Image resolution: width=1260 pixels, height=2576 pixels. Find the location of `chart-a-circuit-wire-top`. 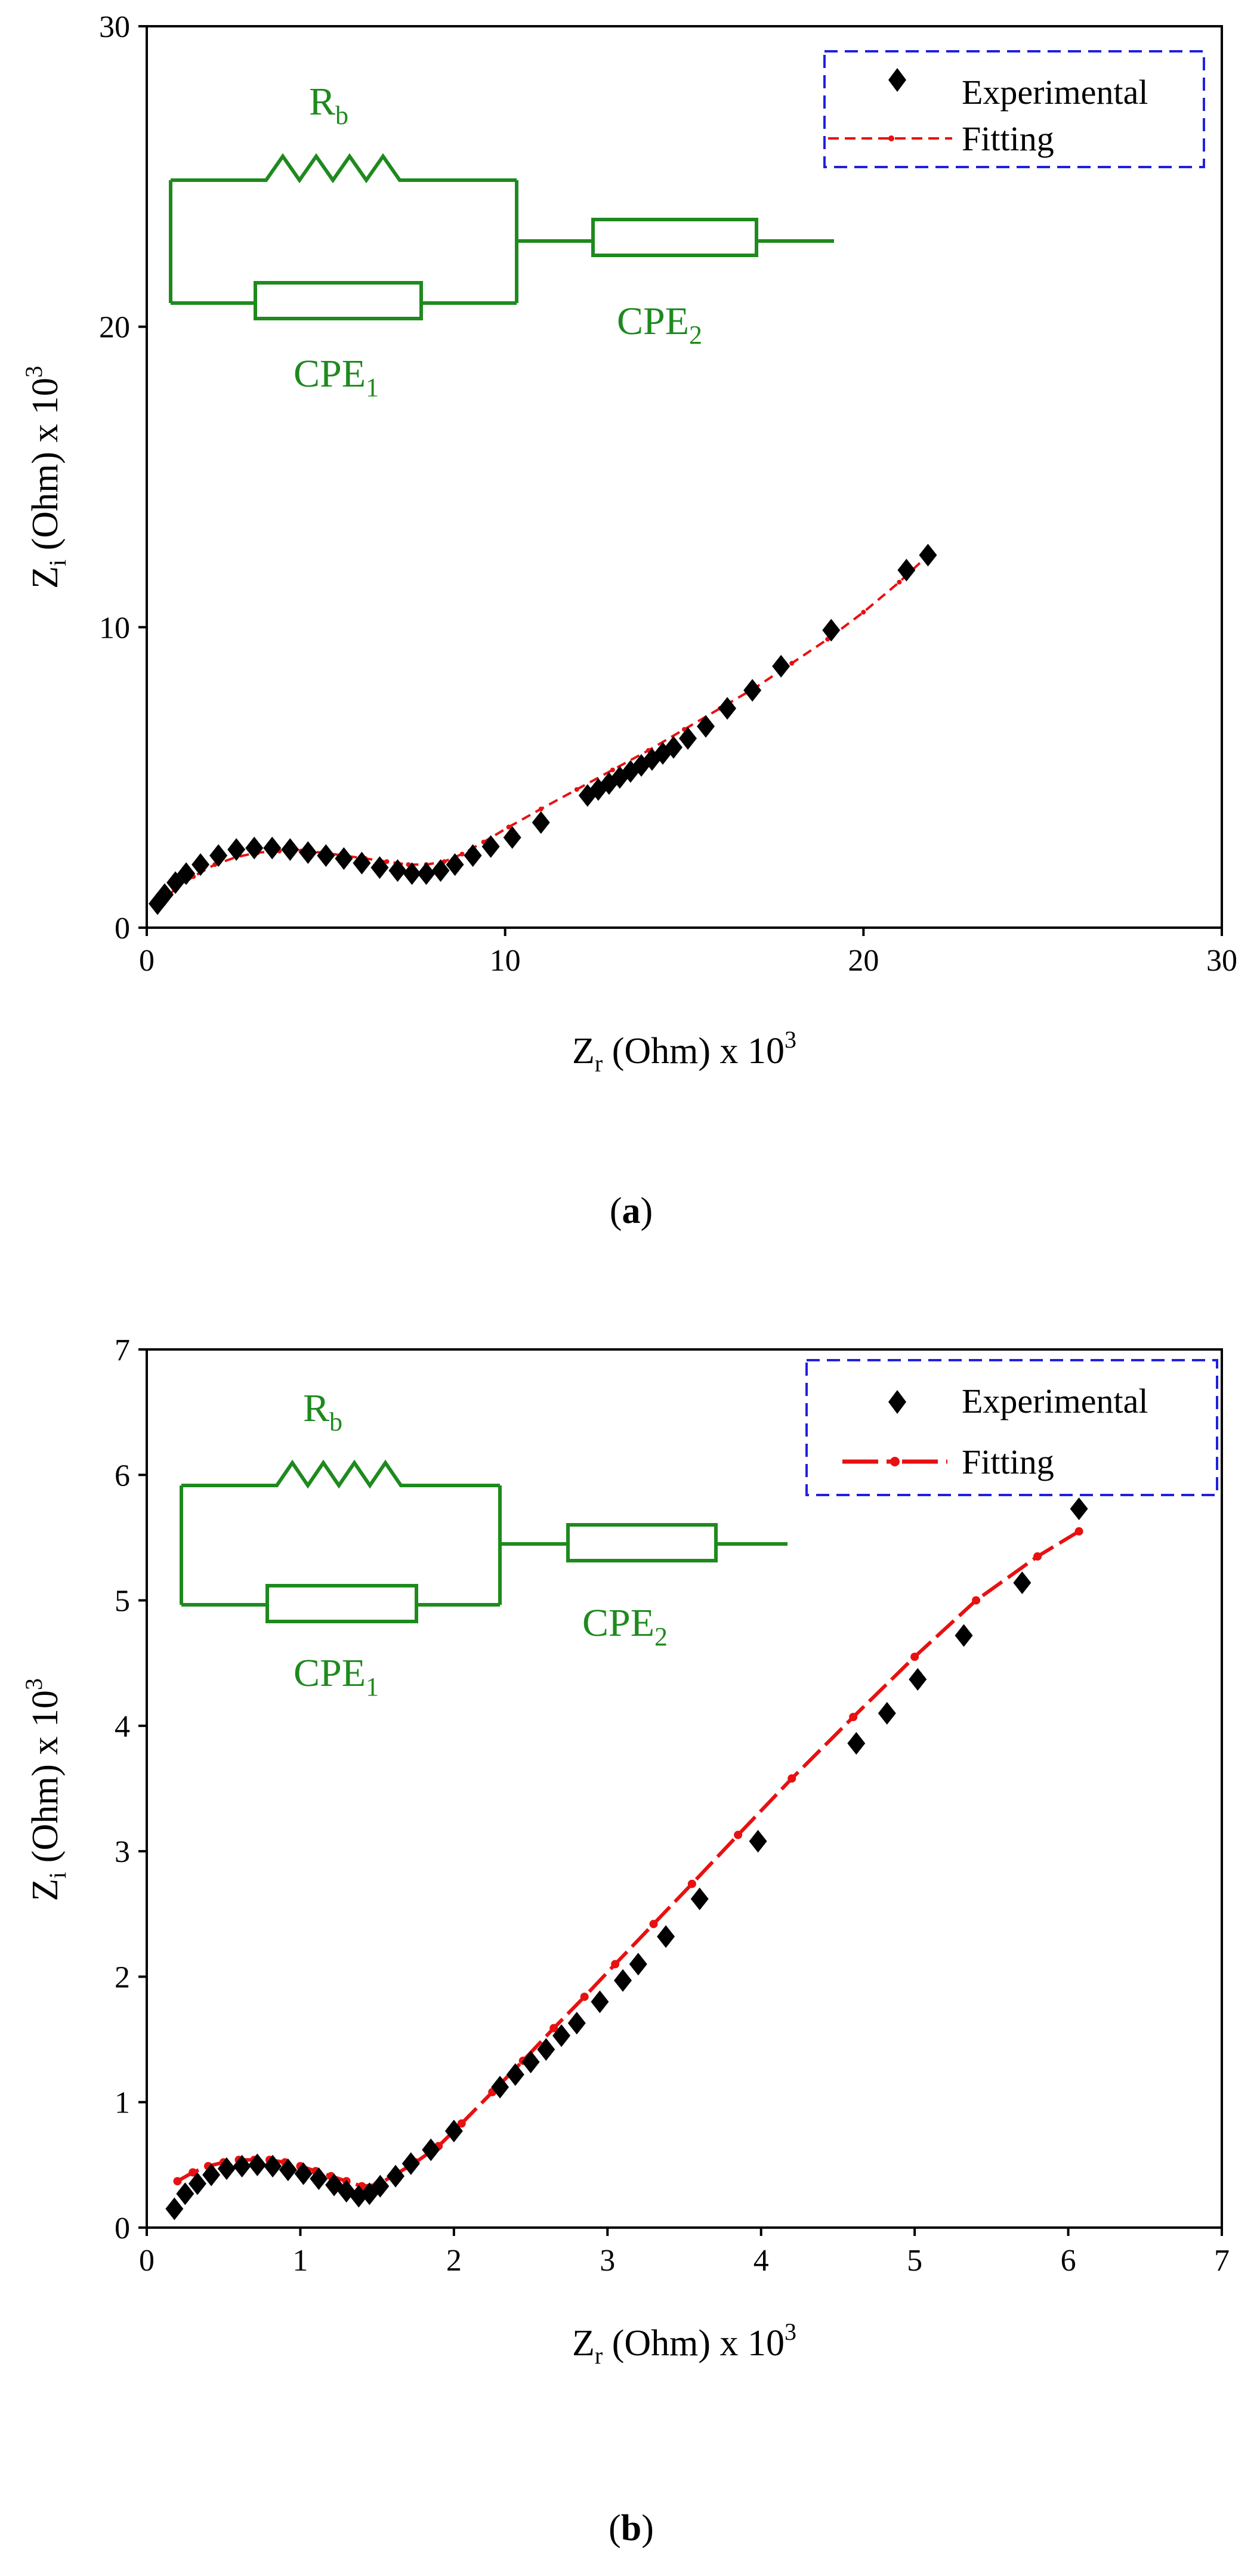

chart-a-circuit-wire-top is located at coordinates (344, 168).